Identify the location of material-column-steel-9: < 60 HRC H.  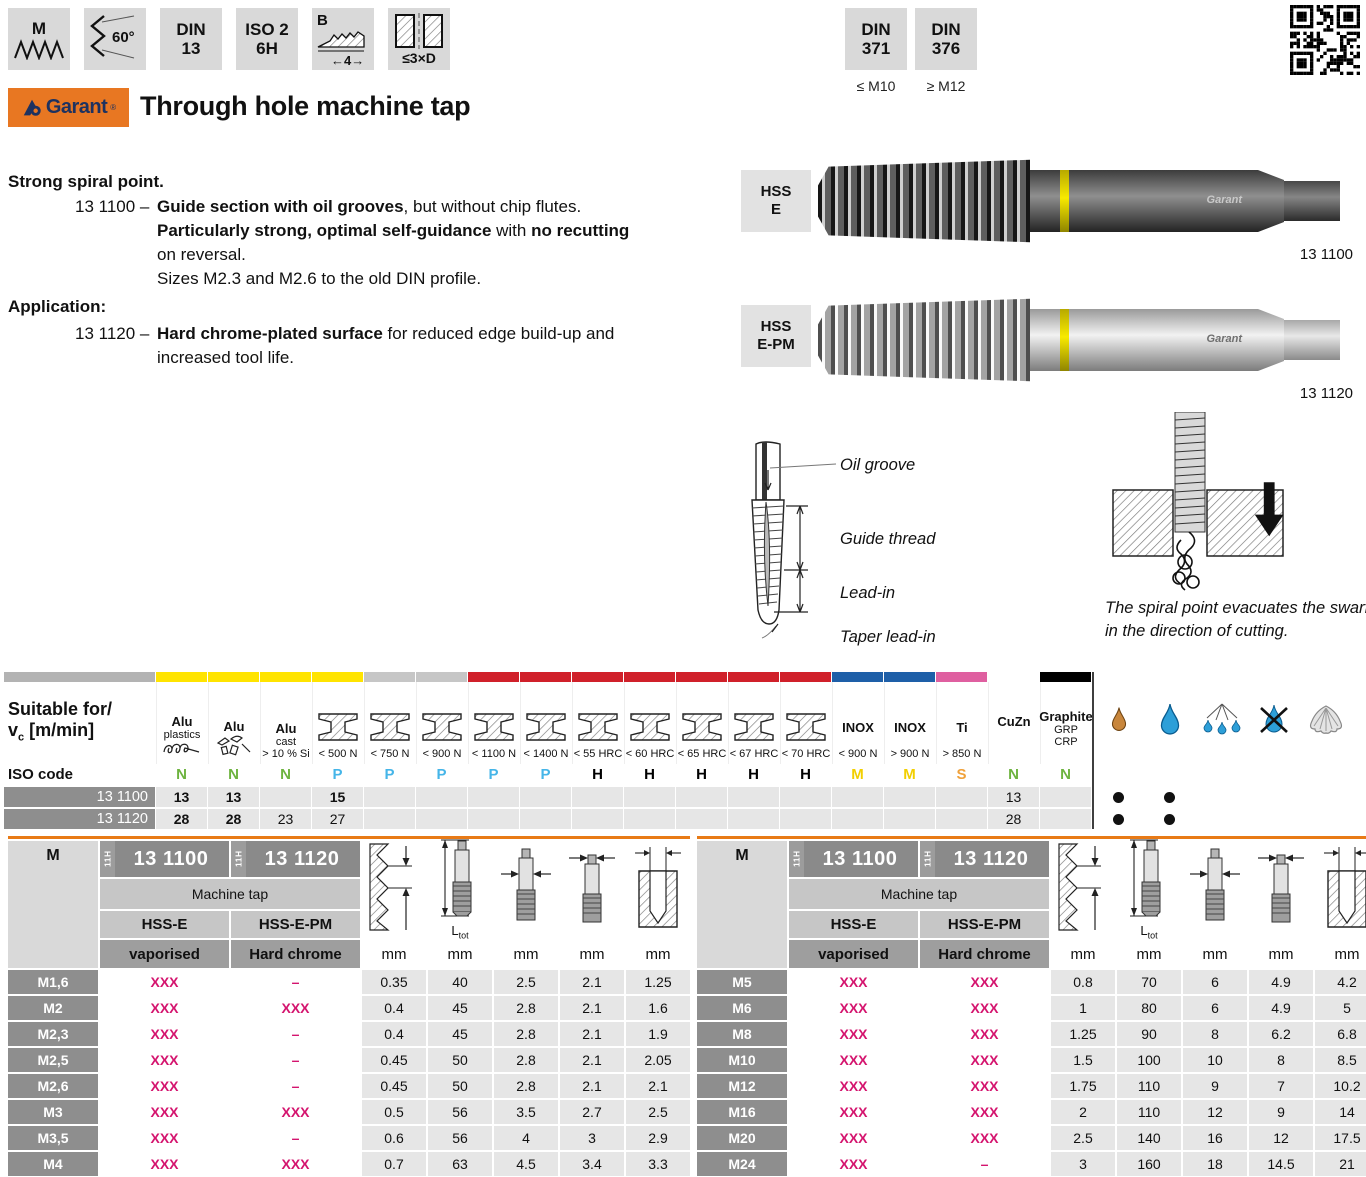
(649, 750).